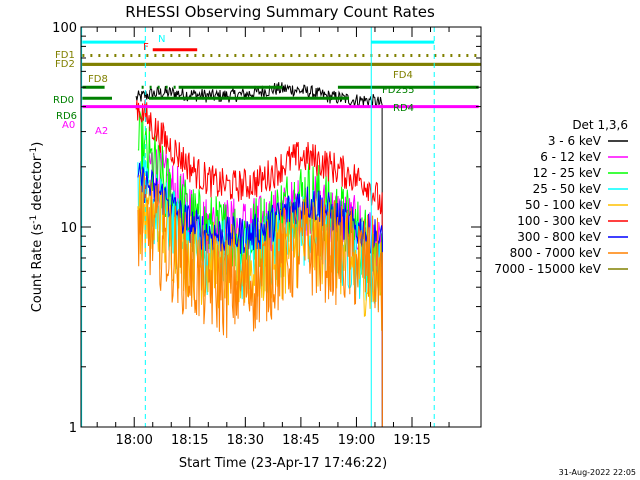  What do you see at coordinates (547, 269) in the screenshot?
I see `legend-label-7000-15000-kev: 7000 - 15000 keV` at bounding box center [547, 269].